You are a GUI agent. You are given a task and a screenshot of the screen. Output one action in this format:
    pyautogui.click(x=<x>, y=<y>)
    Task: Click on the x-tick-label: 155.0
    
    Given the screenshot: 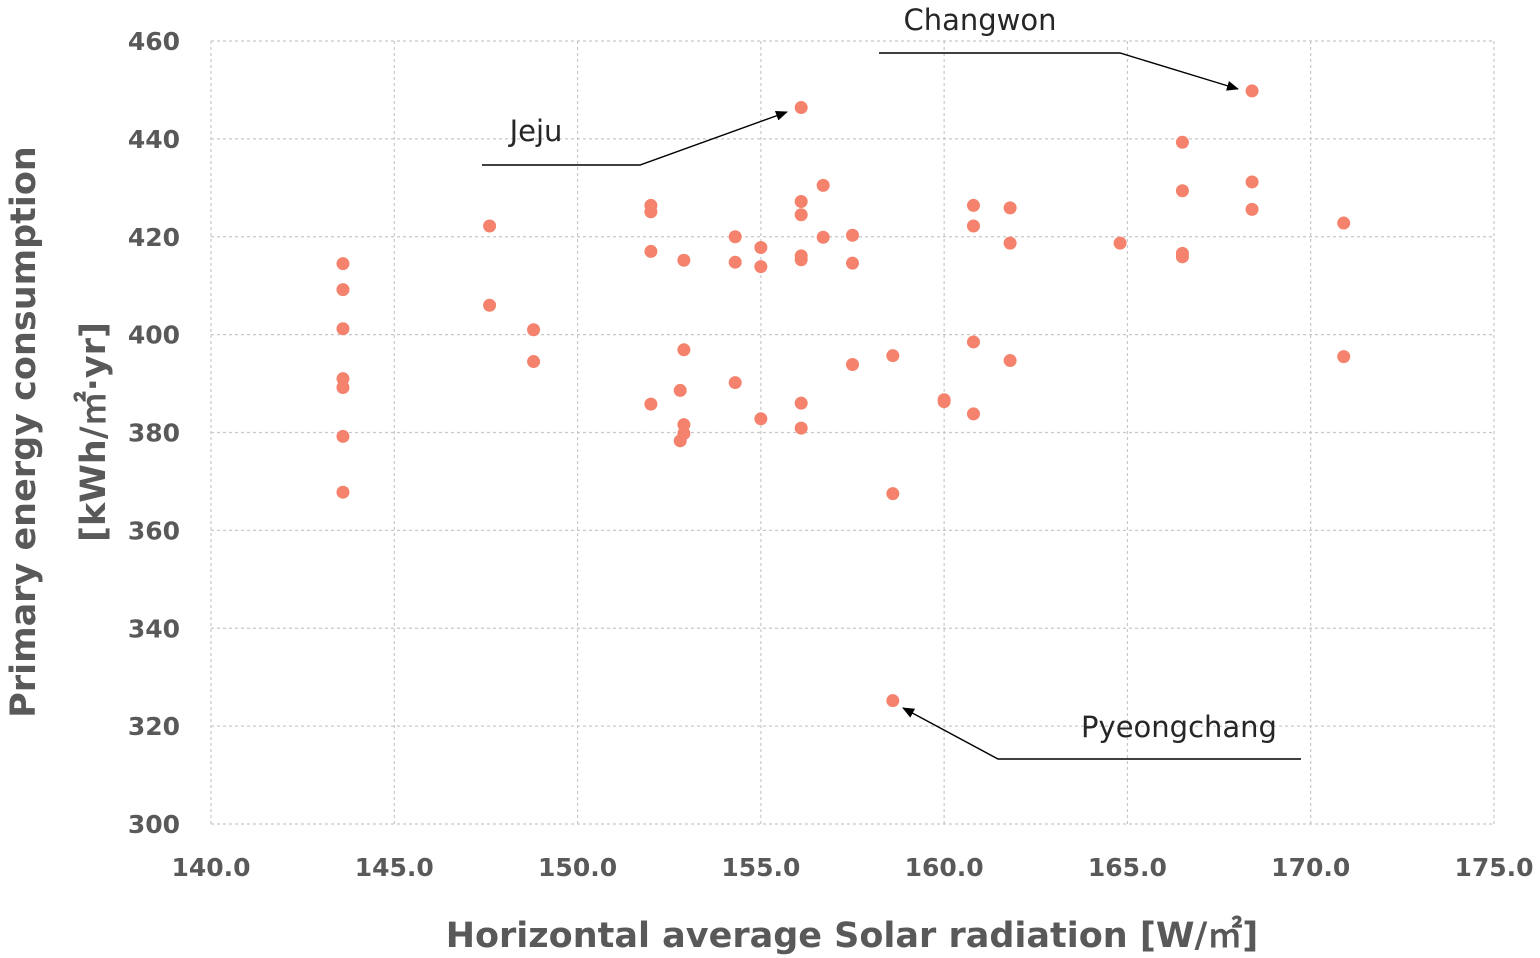 What is the action you would take?
    pyautogui.click(x=760, y=867)
    